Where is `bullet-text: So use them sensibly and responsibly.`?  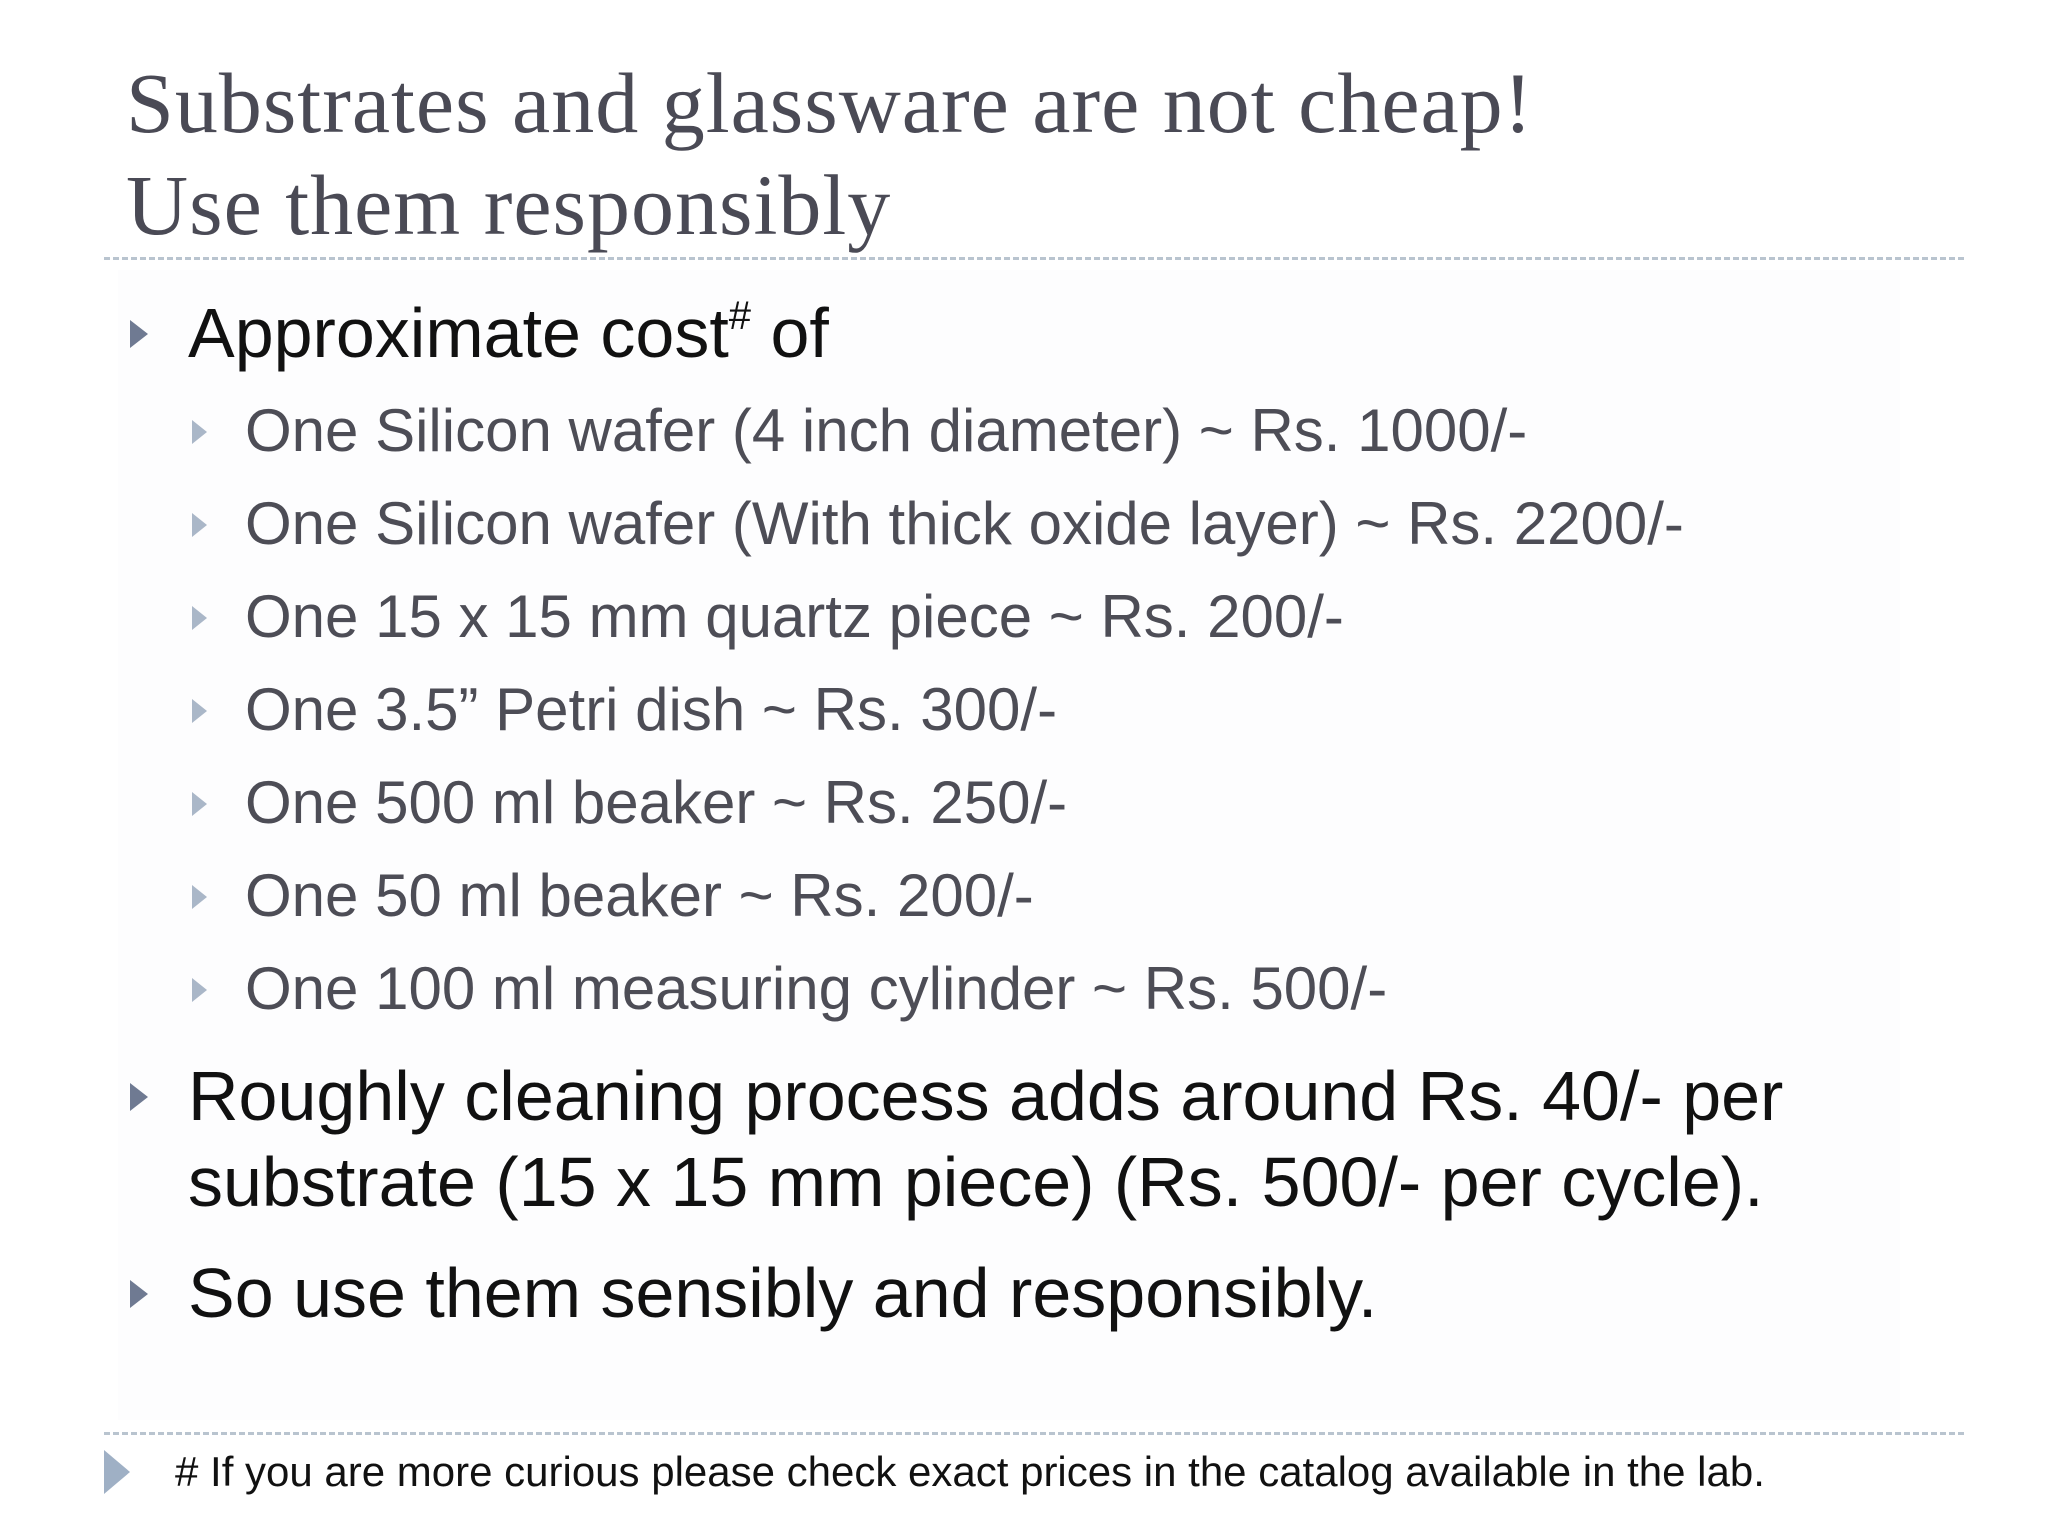
bullet-text: So use them sensibly and responsibly. is located at coordinates (783, 1293).